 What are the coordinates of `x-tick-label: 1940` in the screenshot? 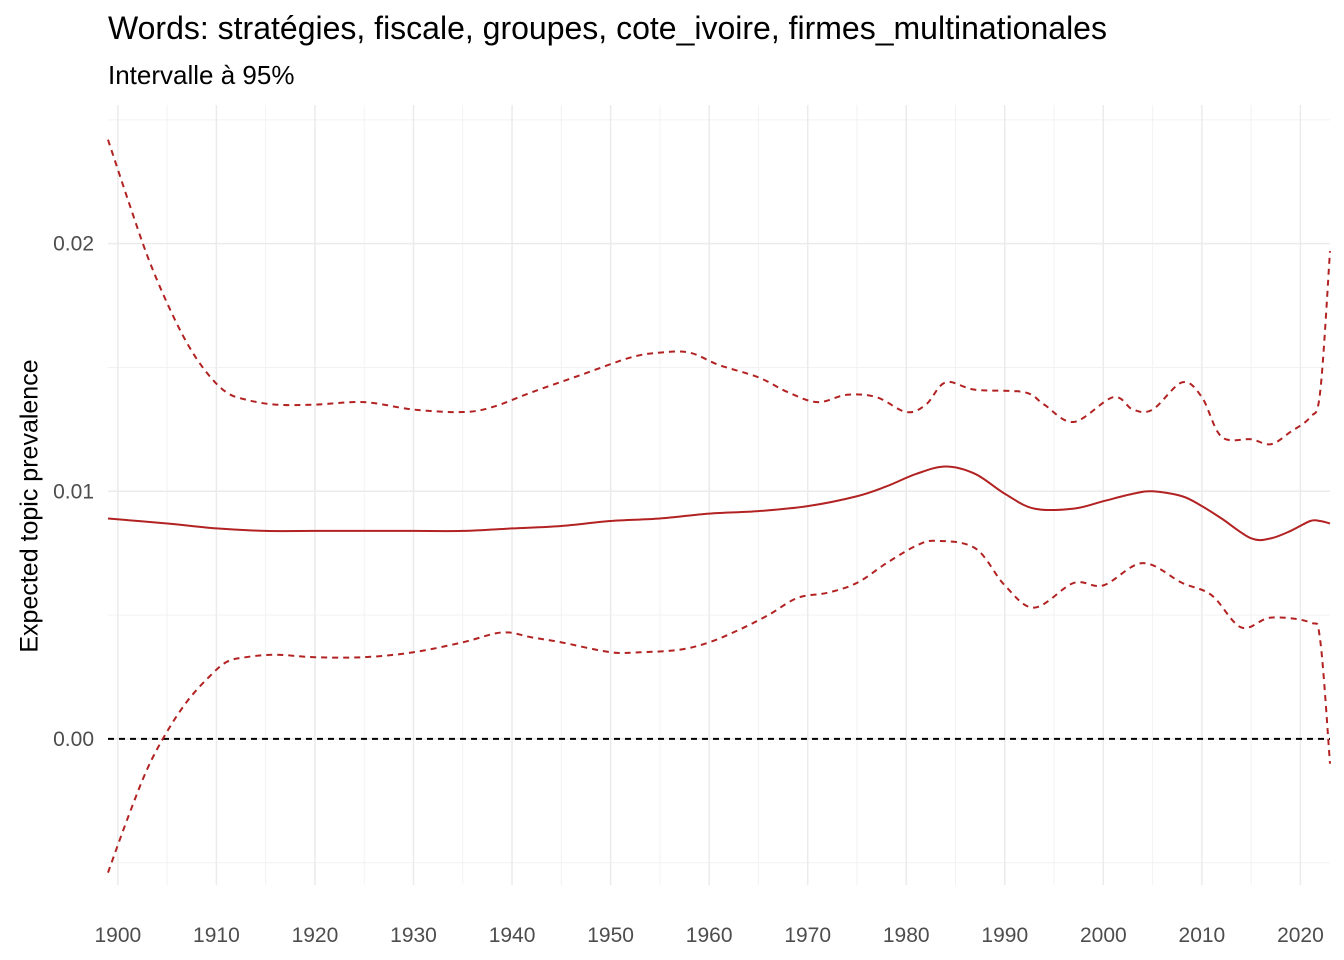 It's located at (512, 935).